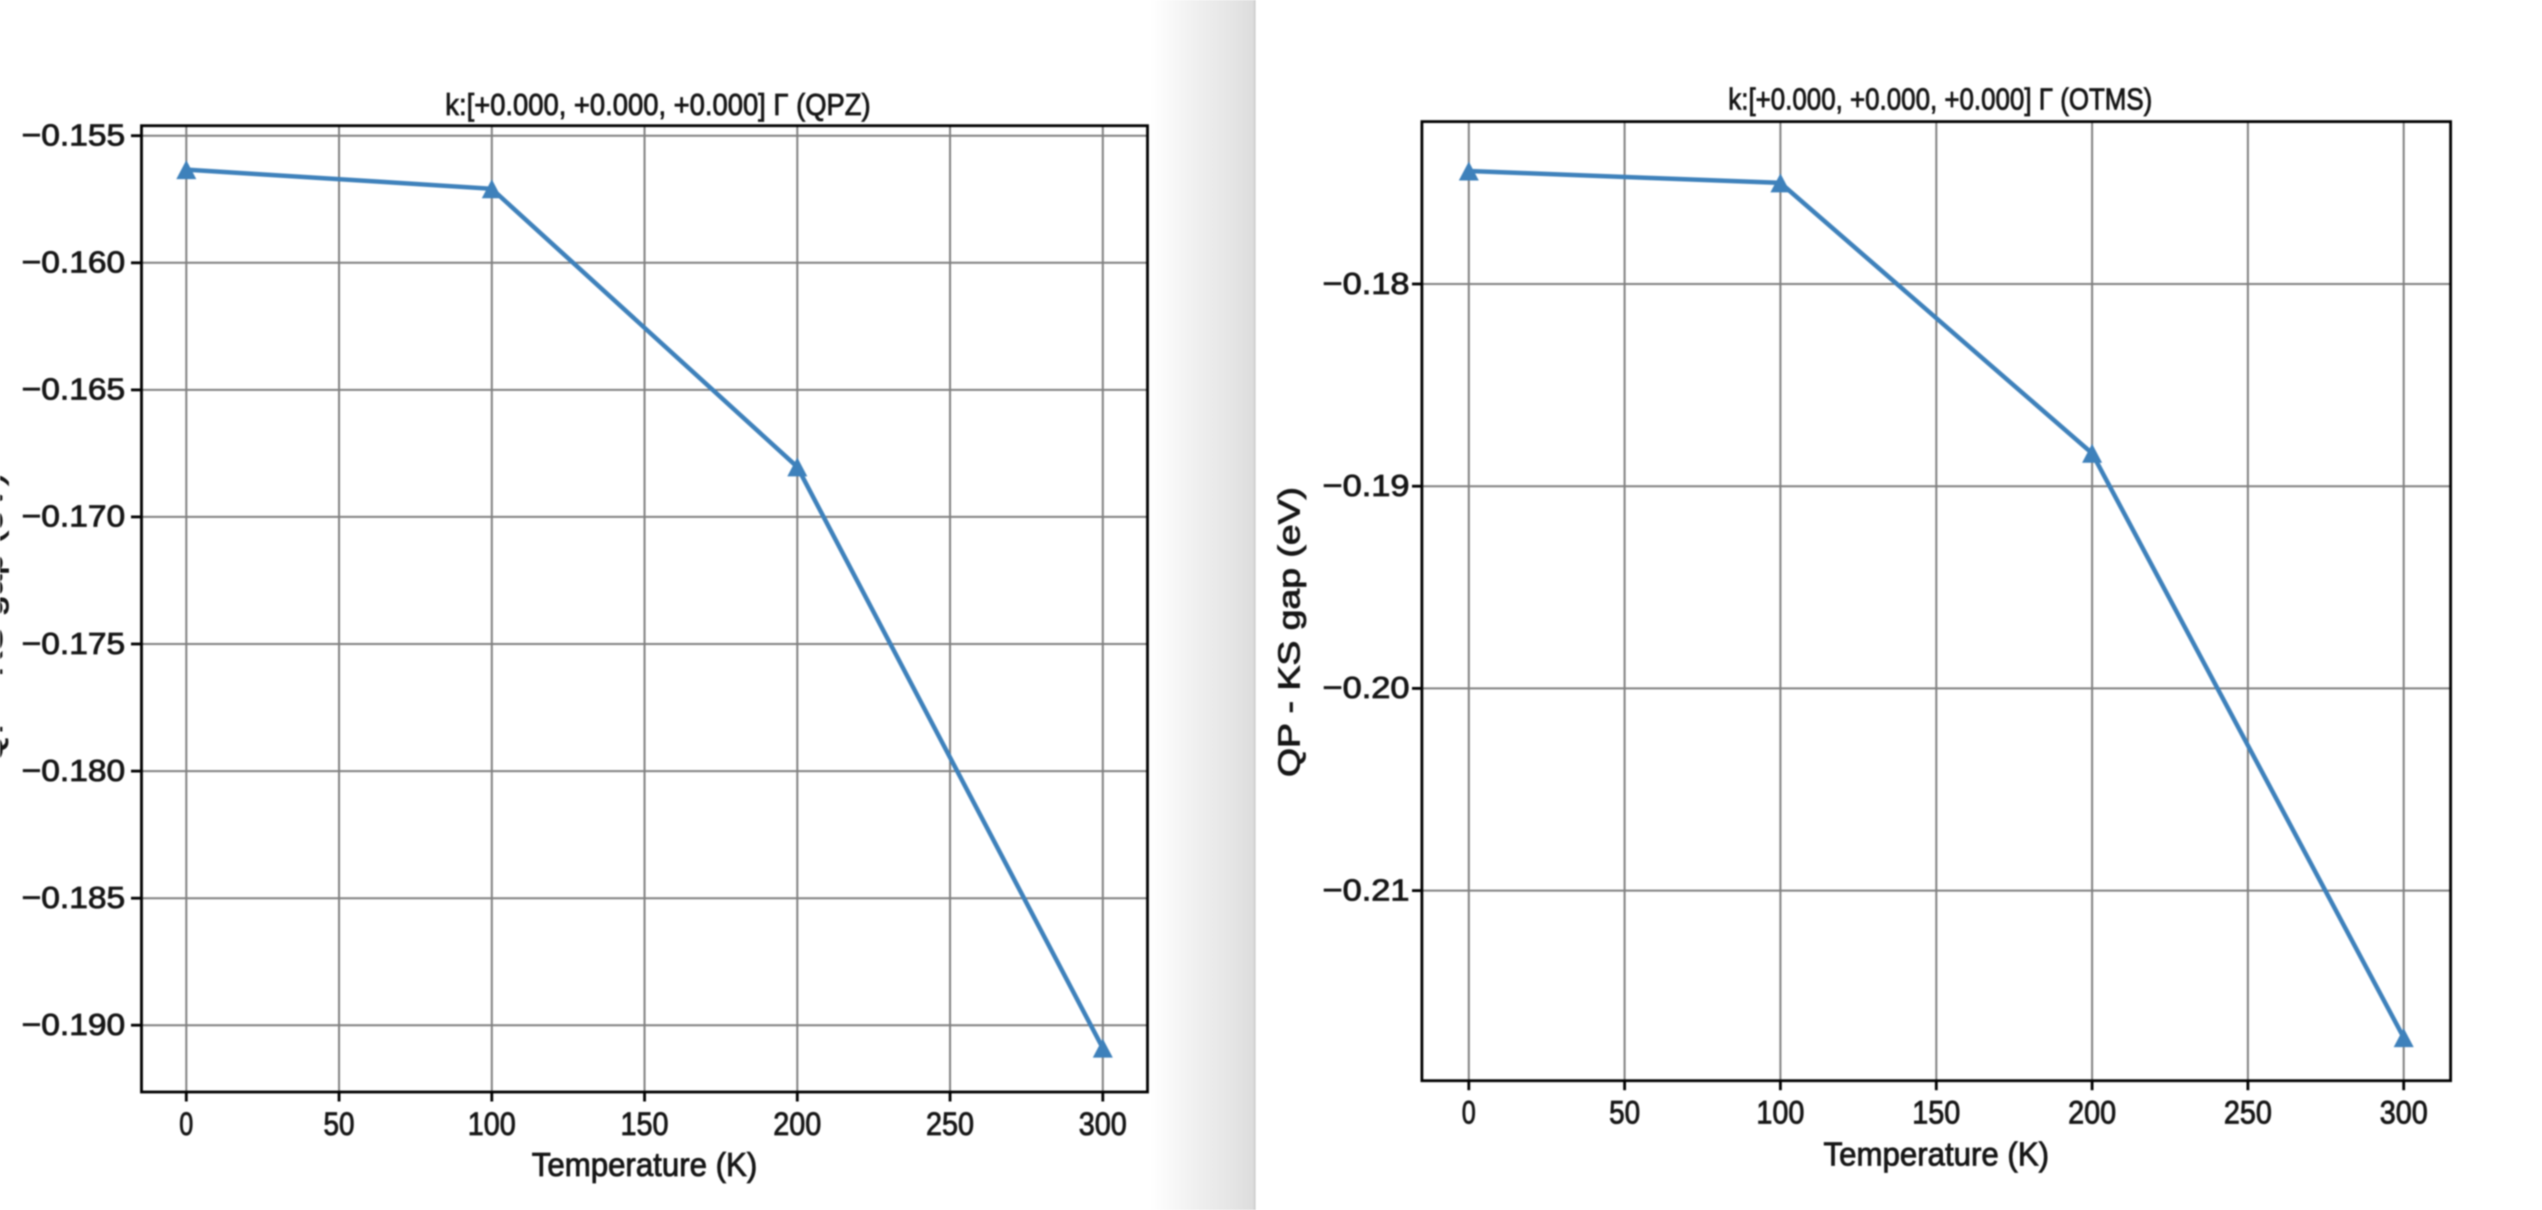 Image resolution: width=2542 pixels, height=1210 pixels. I want to click on svg-text: −0.180, so click(74, 770).